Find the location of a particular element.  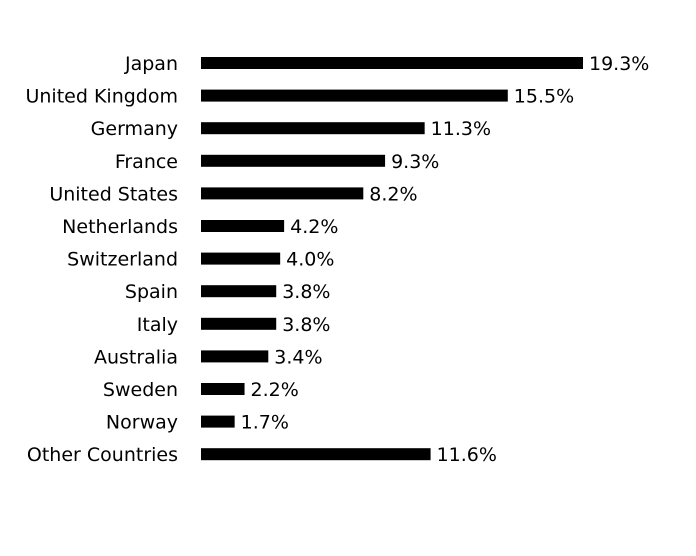

value-label-switzerland: 4.0% is located at coordinates (310, 260).